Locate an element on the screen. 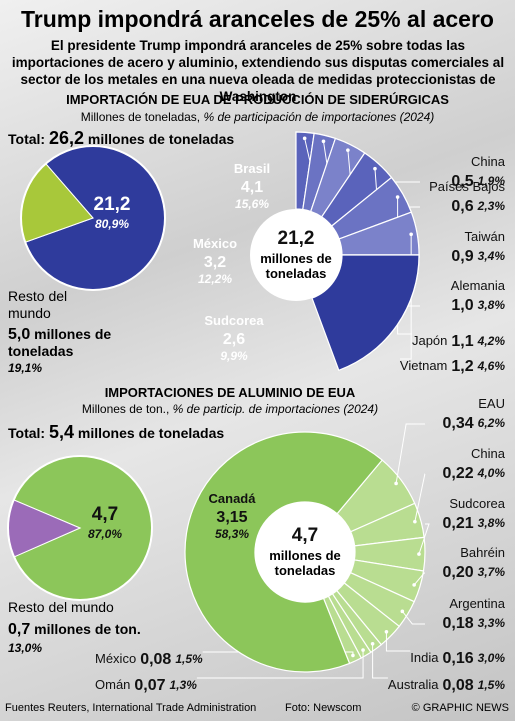  label: China is located at coordinates (488, 453).